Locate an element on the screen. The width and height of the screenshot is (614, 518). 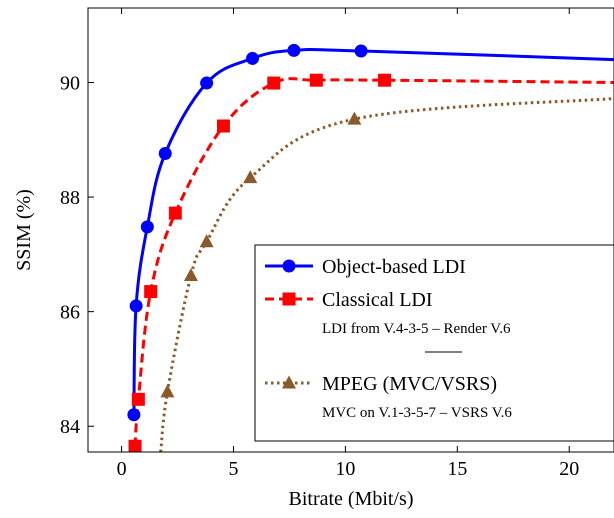
y-tick-label: 86 is located at coordinates (70, 313).